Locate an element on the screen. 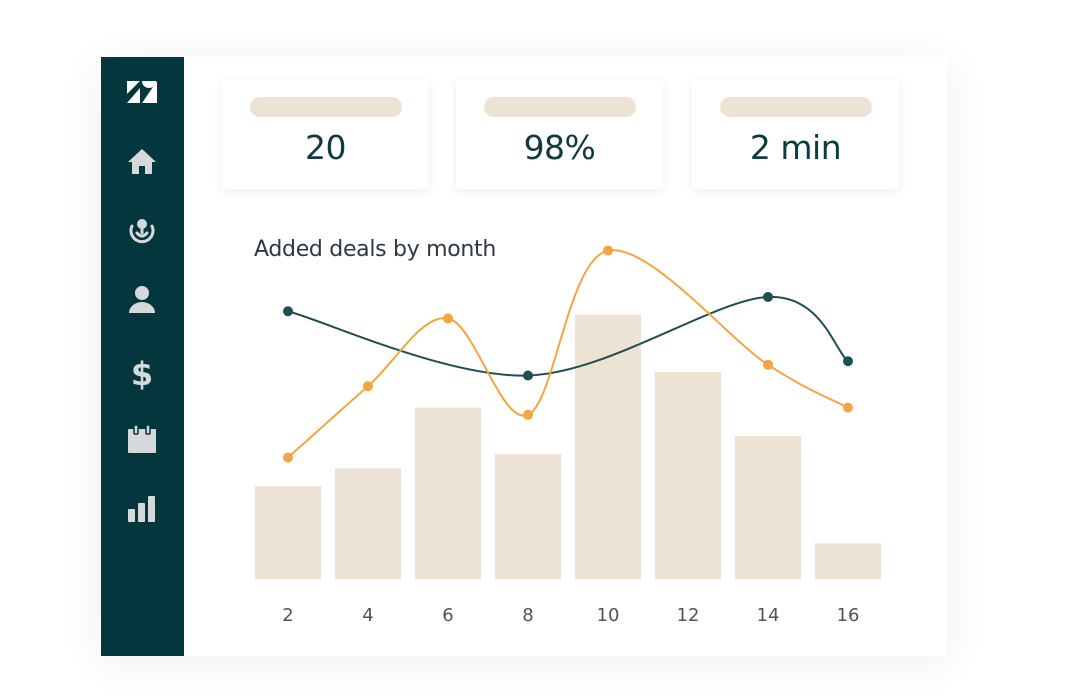 This screenshot has height=698, width=1066. stat-card-2: 98% is located at coordinates (559, 134).